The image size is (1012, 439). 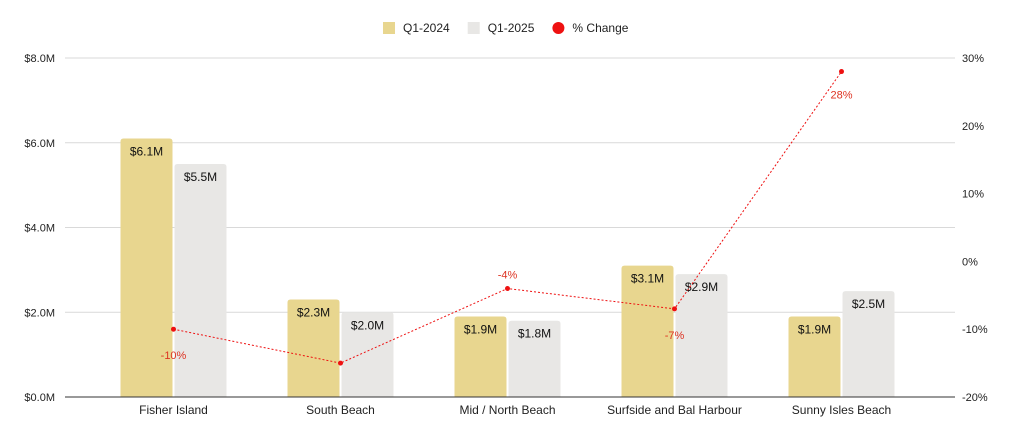 I want to click on y-right-tick: -20%, so click(x=975, y=398).